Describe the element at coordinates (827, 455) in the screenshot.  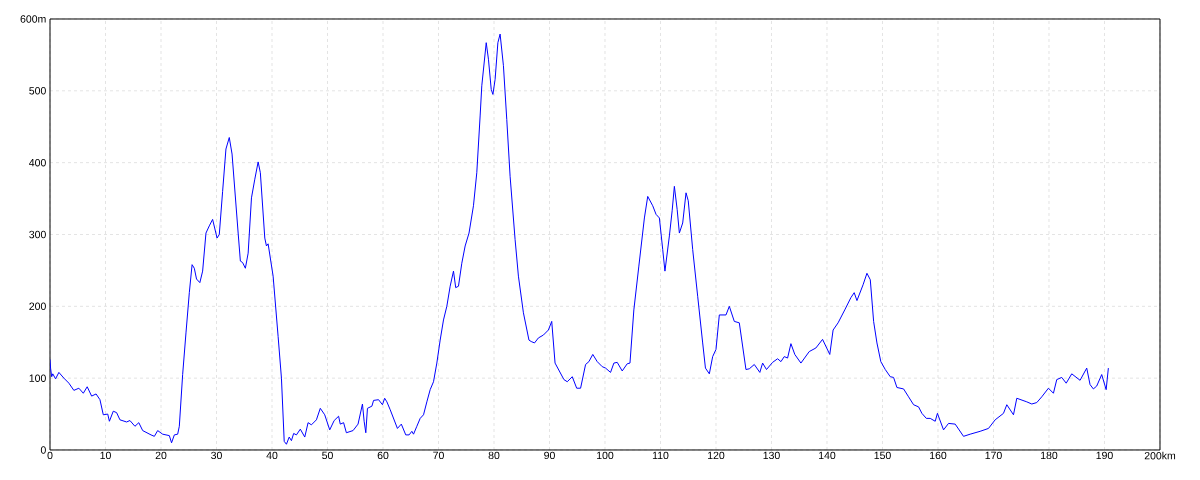
I see `x-tick-label: 140` at that location.